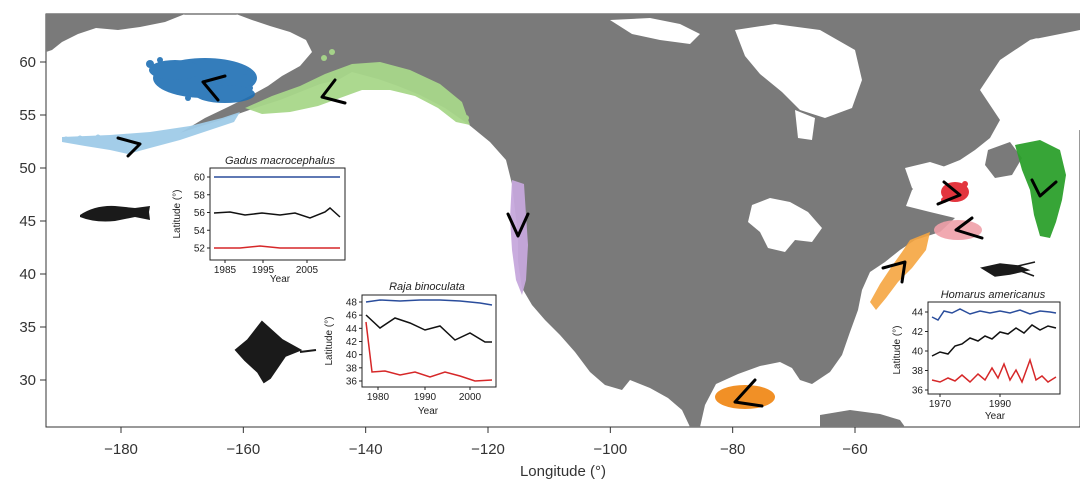 Image resolution: width=1080 pixels, height=483 pixels. I want to click on y-axis: 60 55 50 45 40 35 30, so click(32, 221).